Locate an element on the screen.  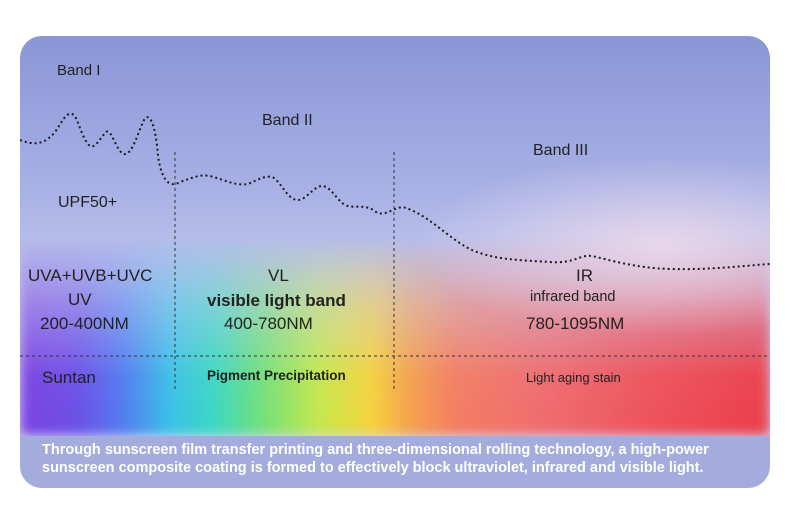
band-2-label: Band II is located at coordinates (287, 120).